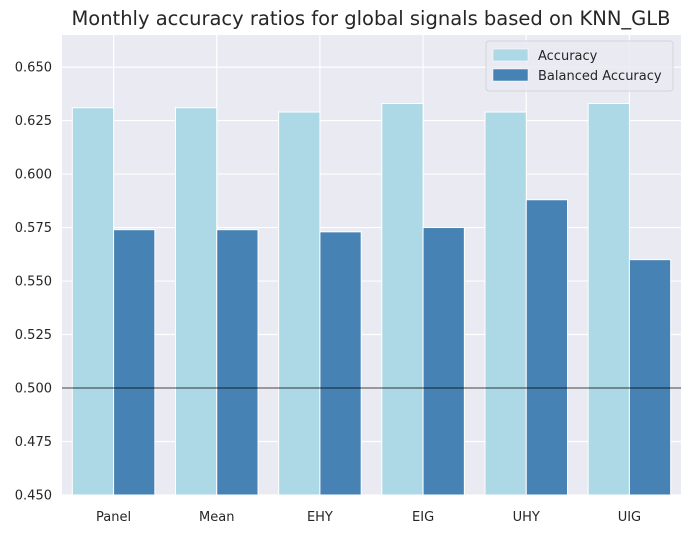  Describe the element at coordinates (113, 517) in the screenshot. I see `x-tick-label: Panel` at that location.